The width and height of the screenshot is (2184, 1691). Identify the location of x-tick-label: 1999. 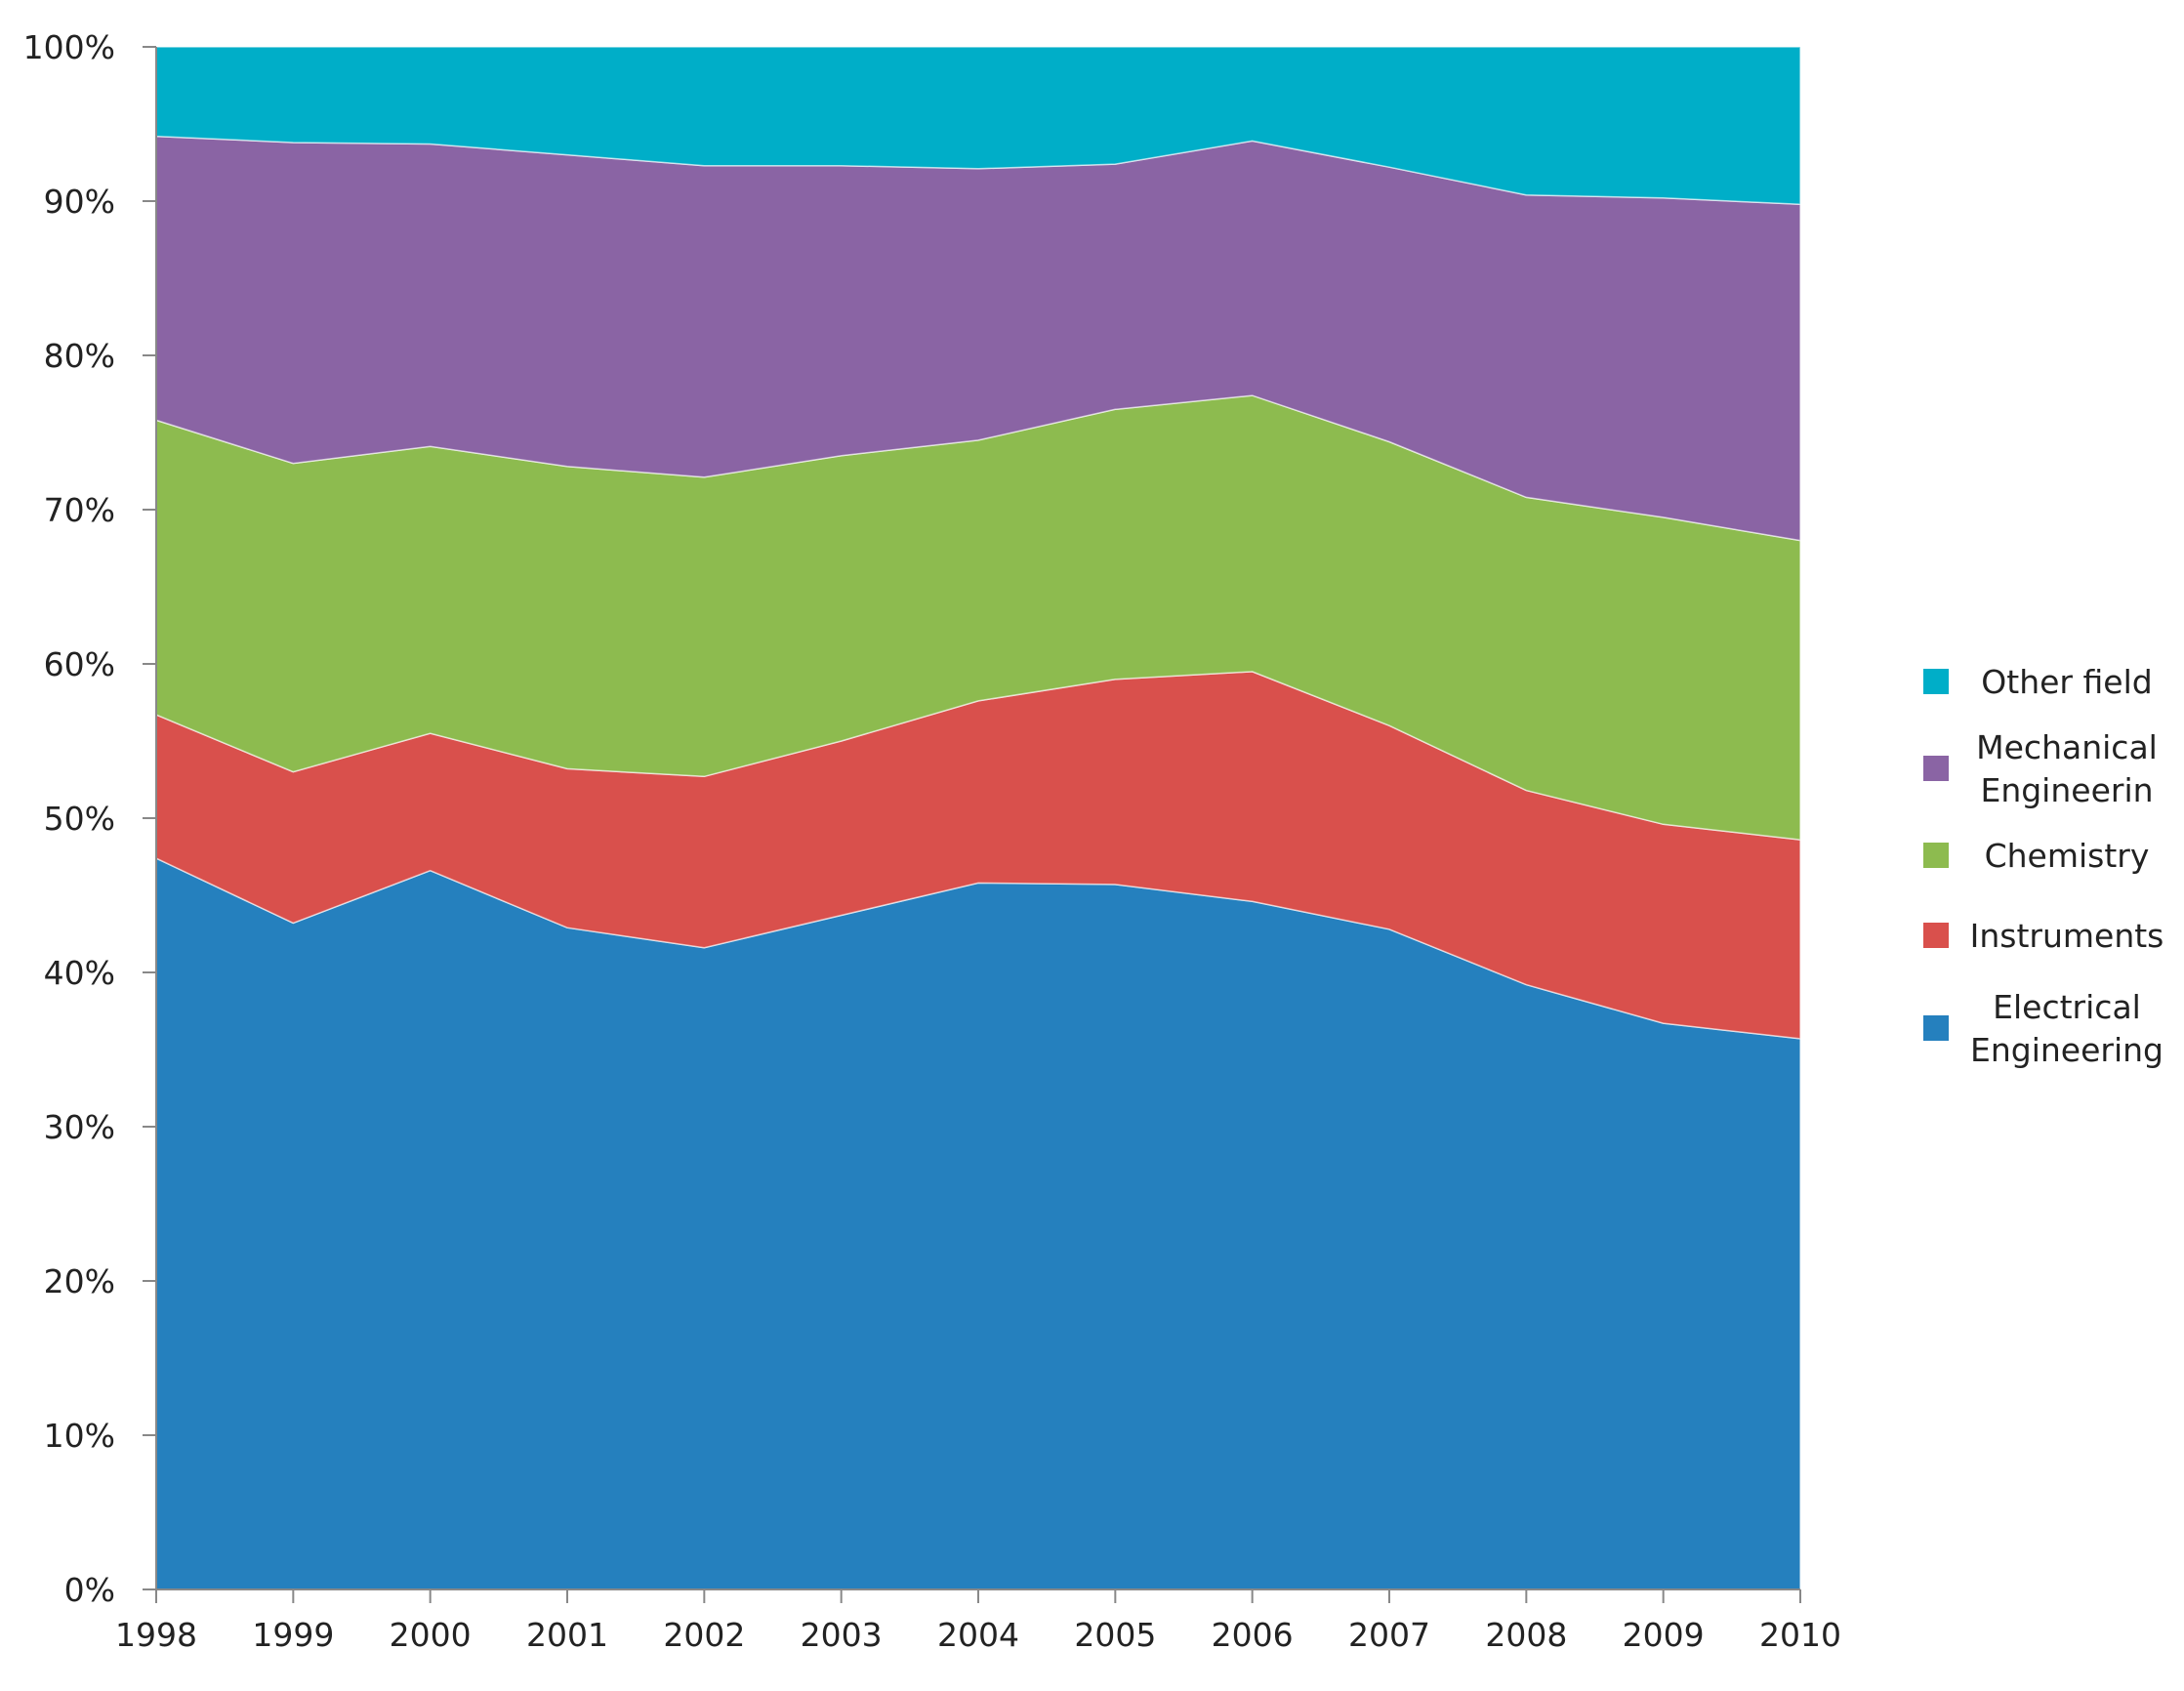
(293, 1635).